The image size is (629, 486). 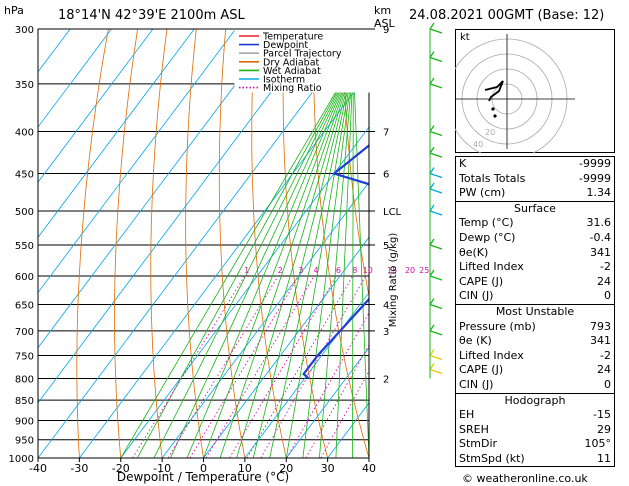 What do you see at coordinates (302, 54) in the screenshot?
I see `legend-entry: Parcel Trajectory` at bounding box center [302, 54].